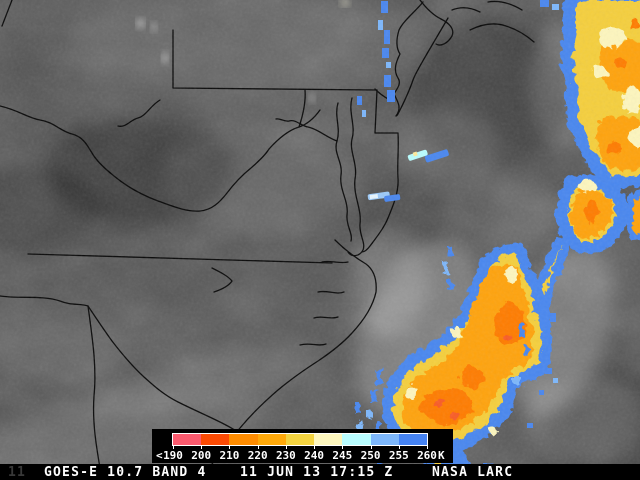 This screenshot has width=640, height=480. Describe the element at coordinates (173, 455) in the screenshot. I see `legend-tick-label: 190` at that location.